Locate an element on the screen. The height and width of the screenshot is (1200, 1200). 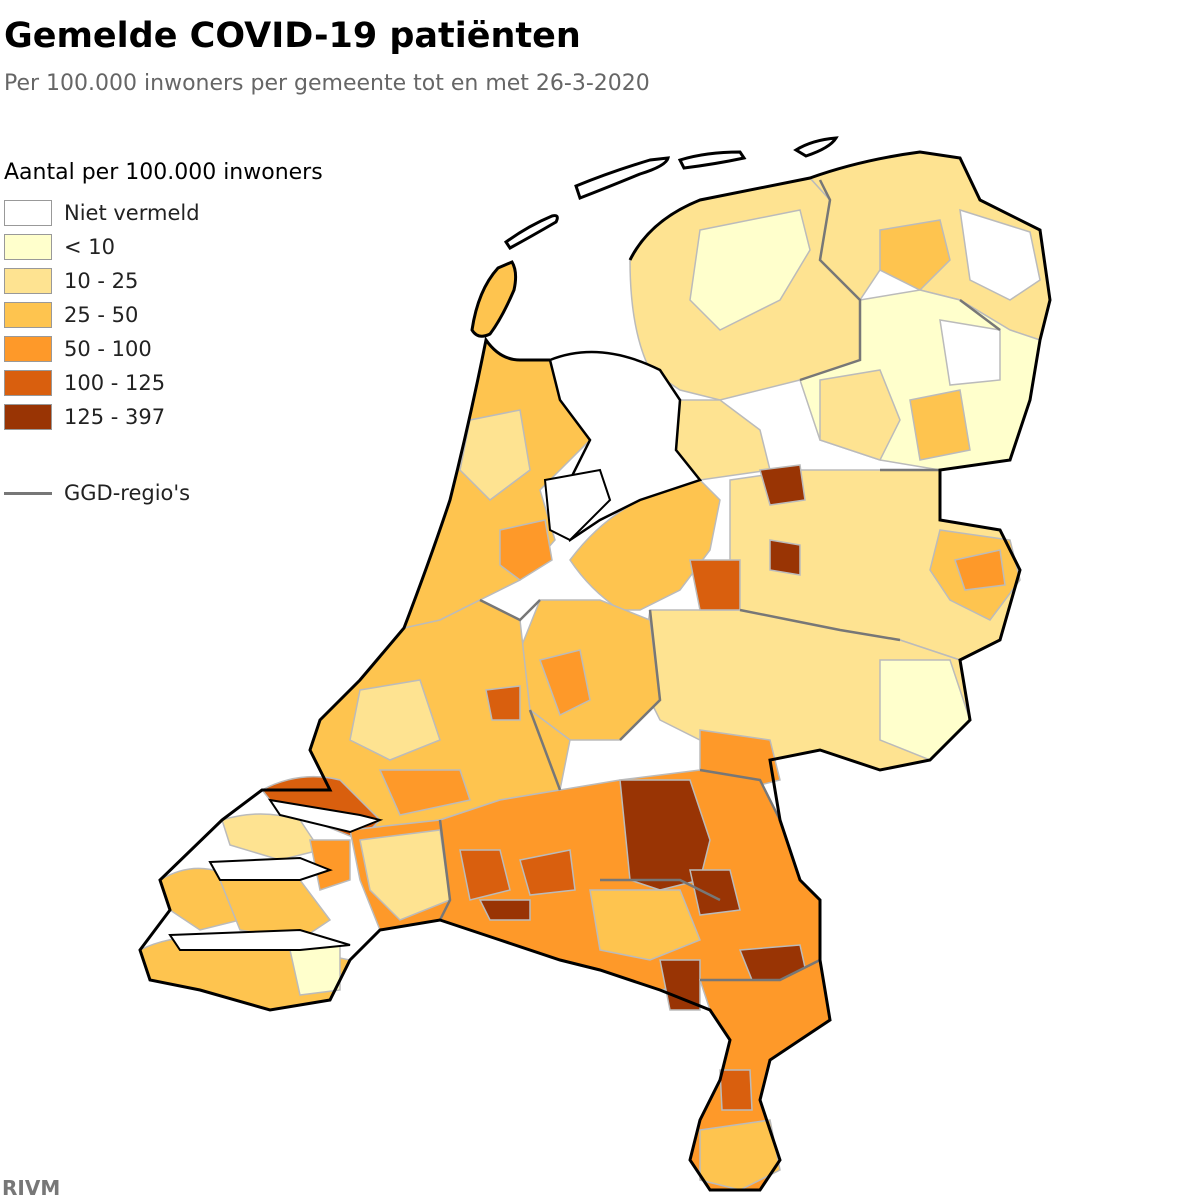
region-tilburg is located at coordinates (547, 872).